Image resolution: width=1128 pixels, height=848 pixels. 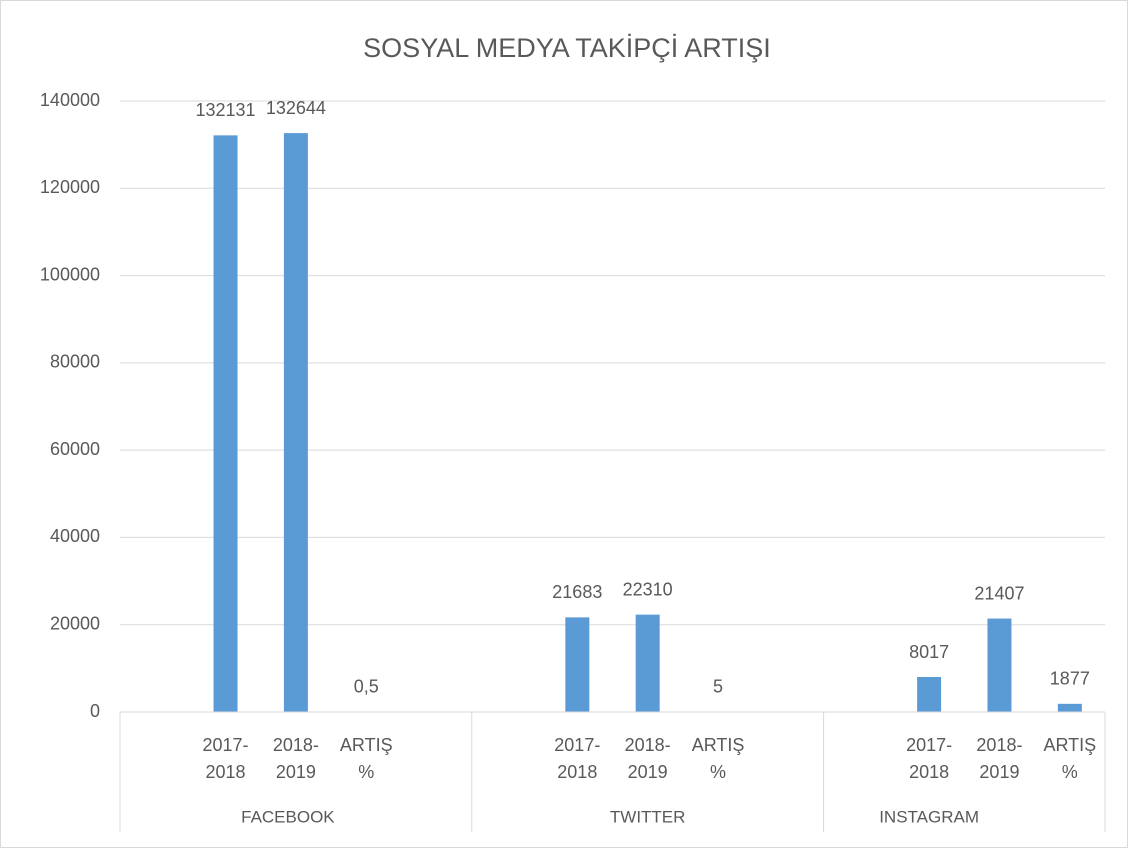 I want to click on data-label: 5, so click(x=718, y=687).